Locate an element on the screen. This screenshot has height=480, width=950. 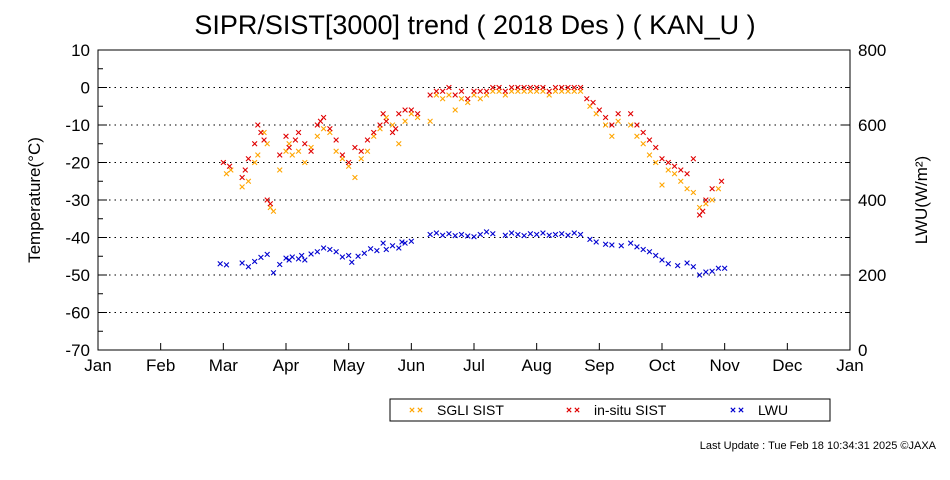
y-left-label: Temperature(°C) is located at coordinates (34, 200).